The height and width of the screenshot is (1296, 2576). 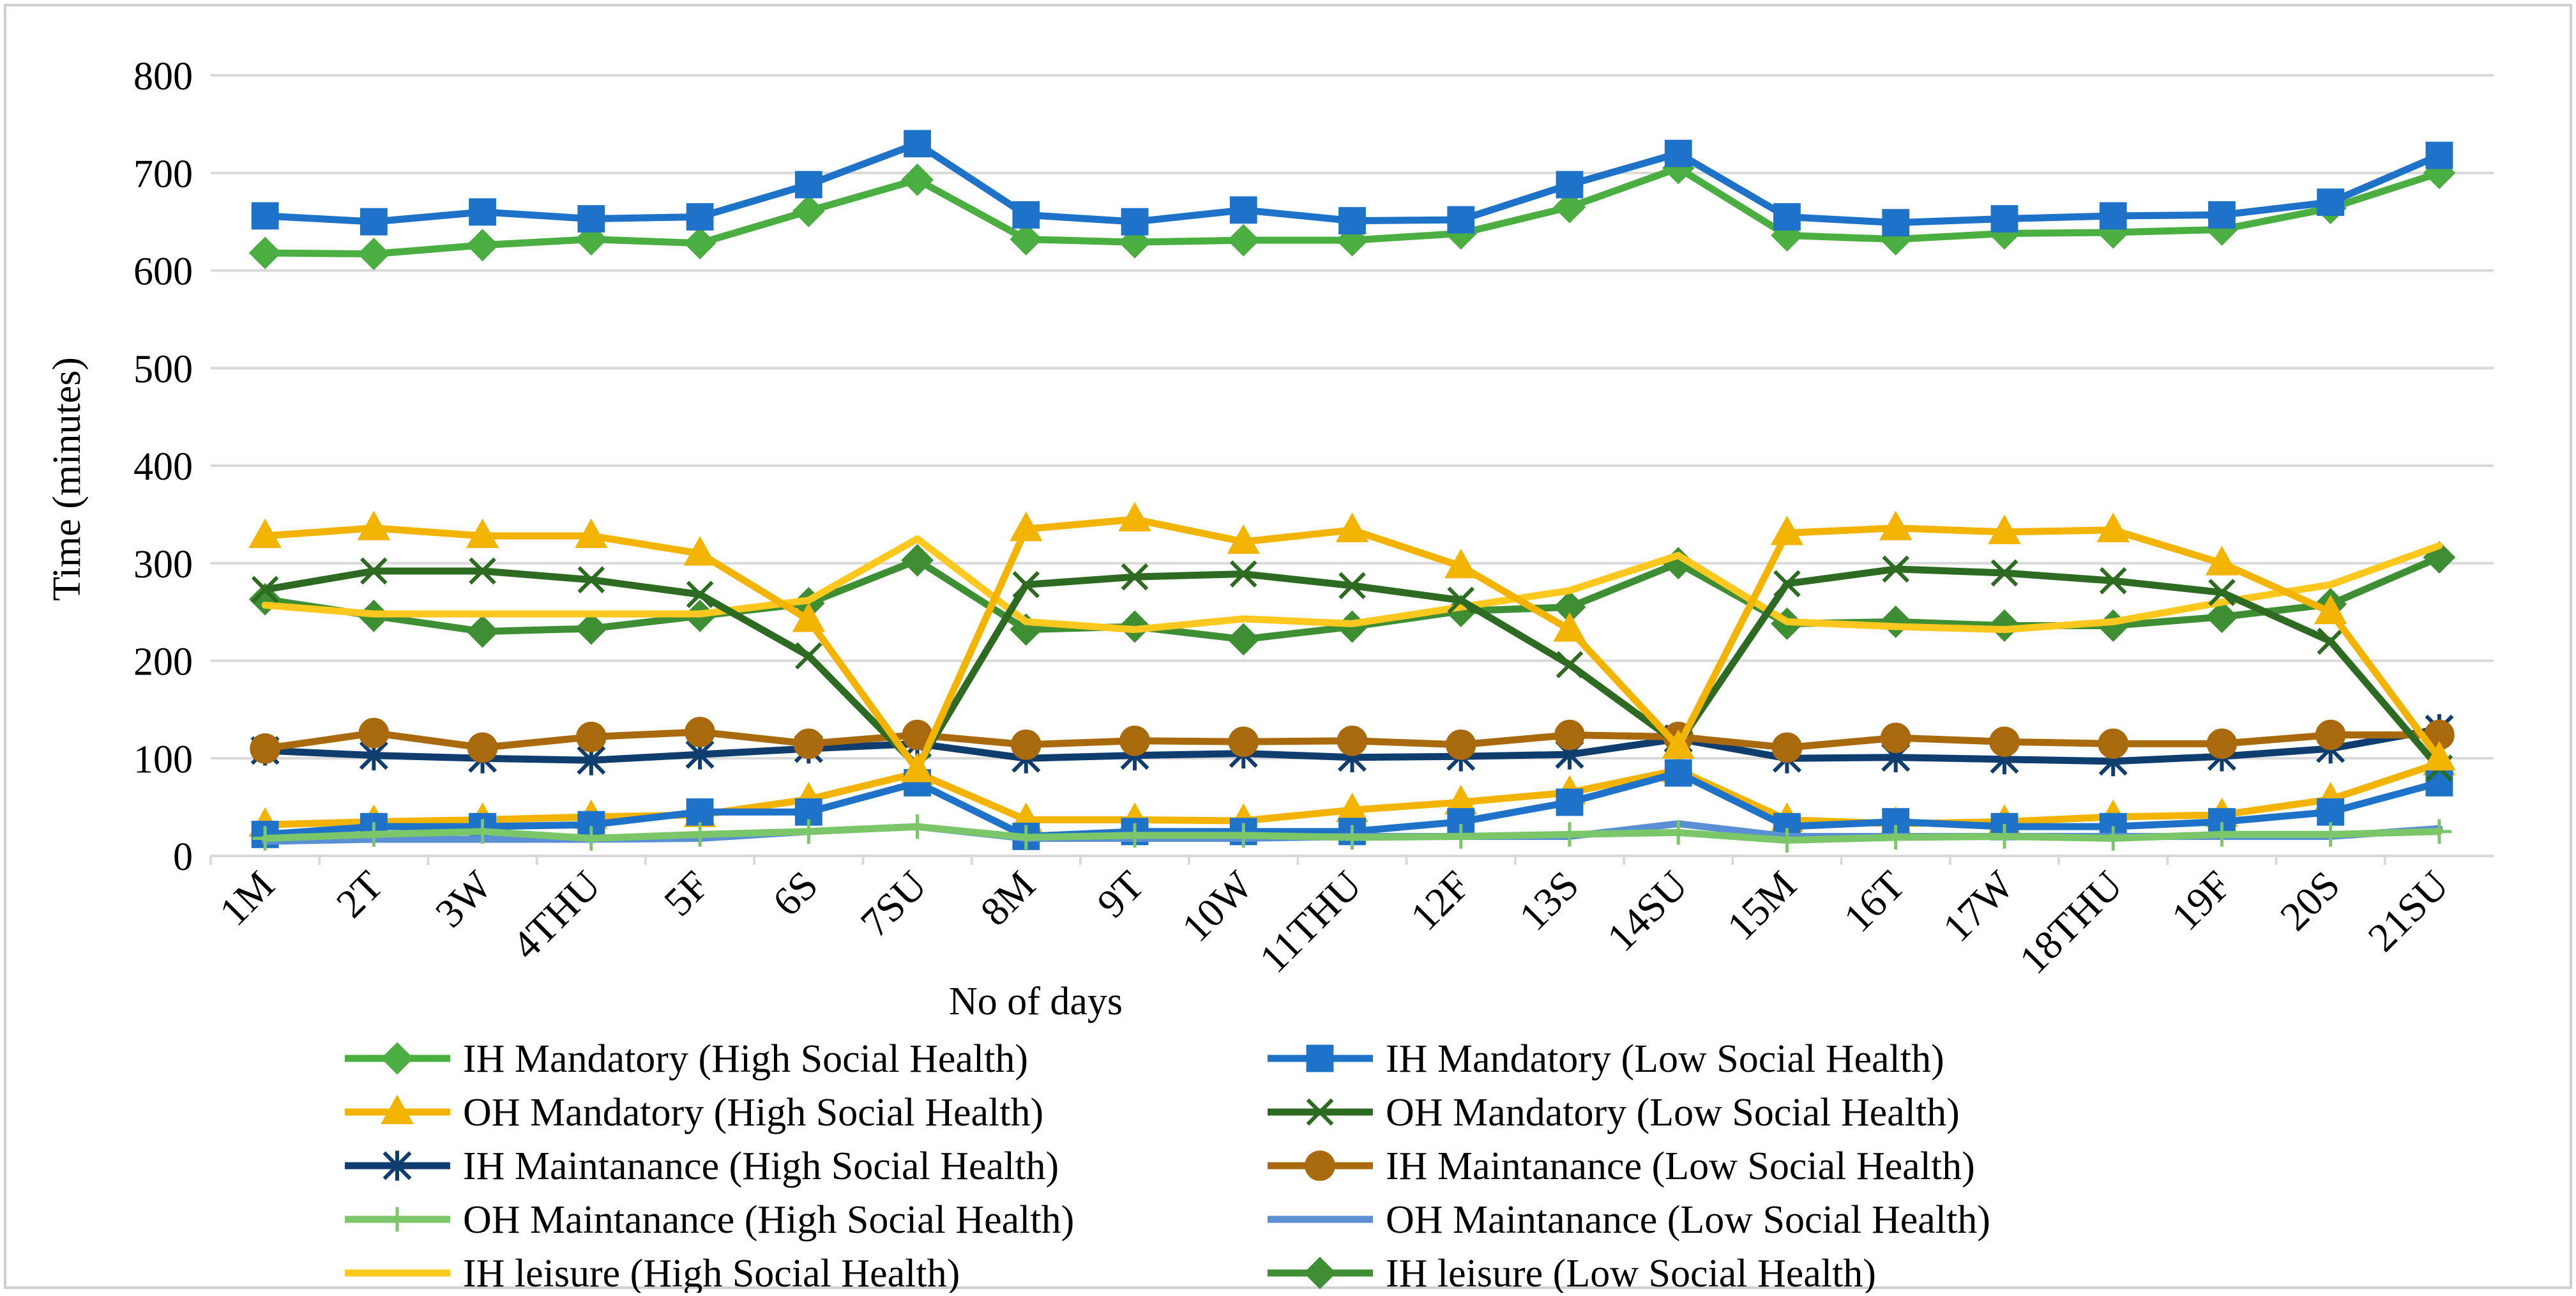 I want to click on legend-label: IH Mandatory (Low Social Health), so click(x=1665, y=1059).